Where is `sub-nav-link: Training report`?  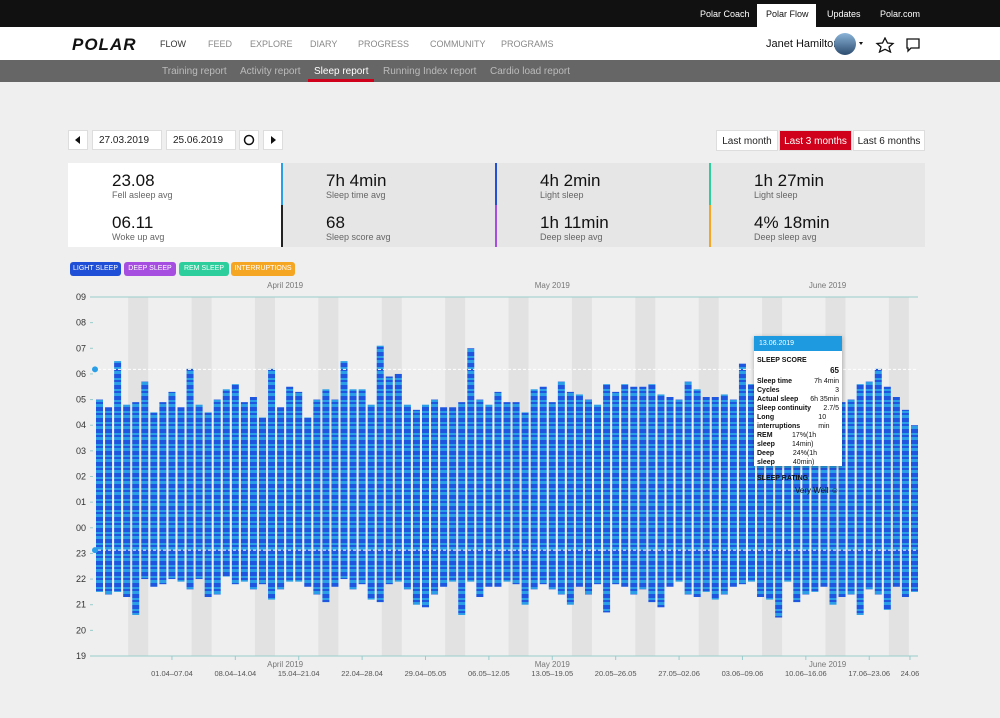
sub-nav-link: Training report is located at coordinates (194, 71).